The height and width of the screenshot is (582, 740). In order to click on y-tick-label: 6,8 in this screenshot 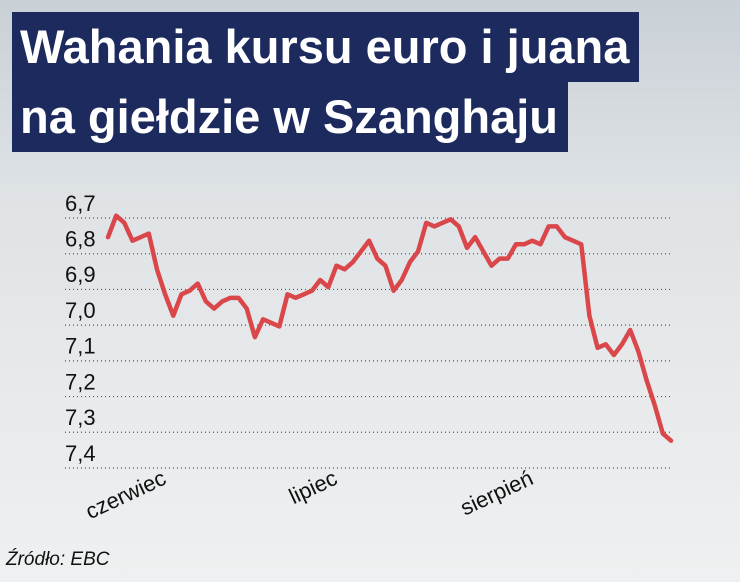, I will do `click(80, 239)`.